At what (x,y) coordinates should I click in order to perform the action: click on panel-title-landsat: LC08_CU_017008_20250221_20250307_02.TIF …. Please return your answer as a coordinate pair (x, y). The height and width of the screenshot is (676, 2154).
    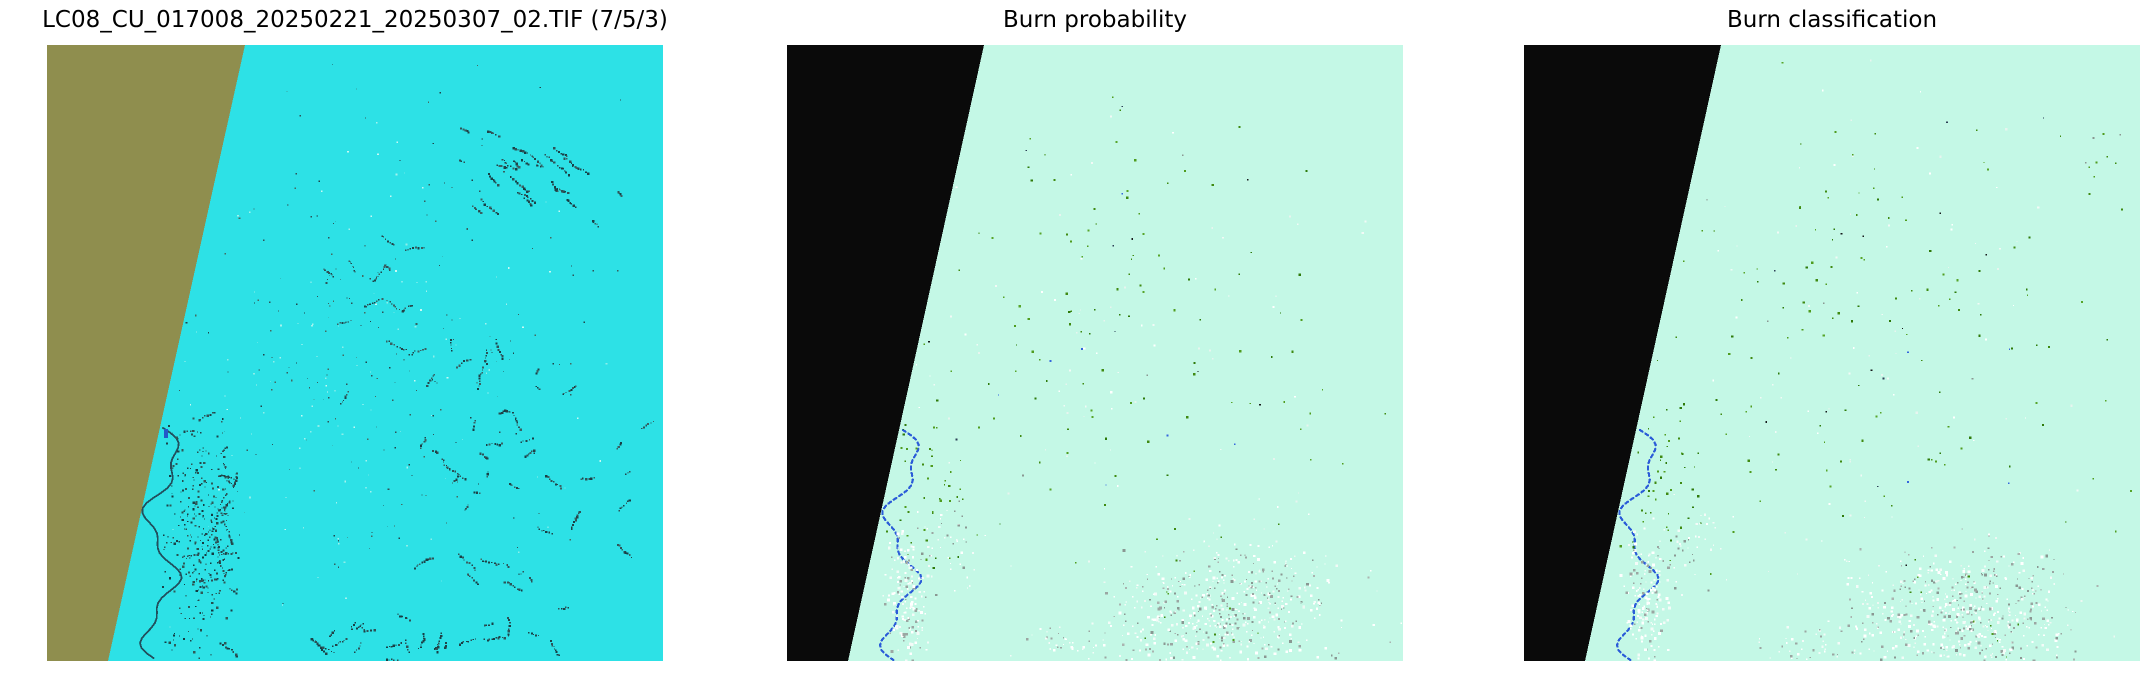
    Looking at the image, I should click on (355, 20).